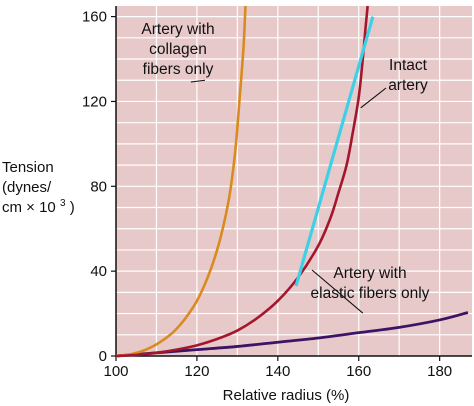 The height and width of the screenshot is (406, 474). What do you see at coordinates (198, 81) in the screenshot?
I see `annotation-pointer-collagen` at bounding box center [198, 81].